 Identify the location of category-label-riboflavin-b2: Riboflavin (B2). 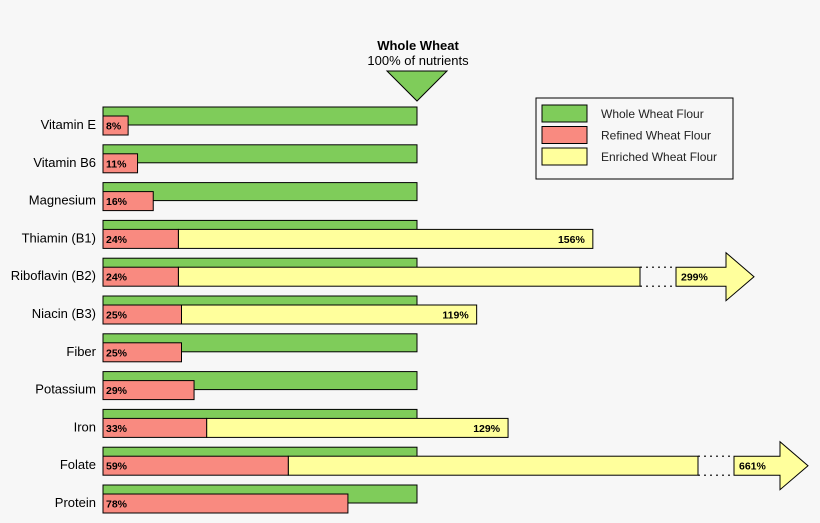
(53, 275).